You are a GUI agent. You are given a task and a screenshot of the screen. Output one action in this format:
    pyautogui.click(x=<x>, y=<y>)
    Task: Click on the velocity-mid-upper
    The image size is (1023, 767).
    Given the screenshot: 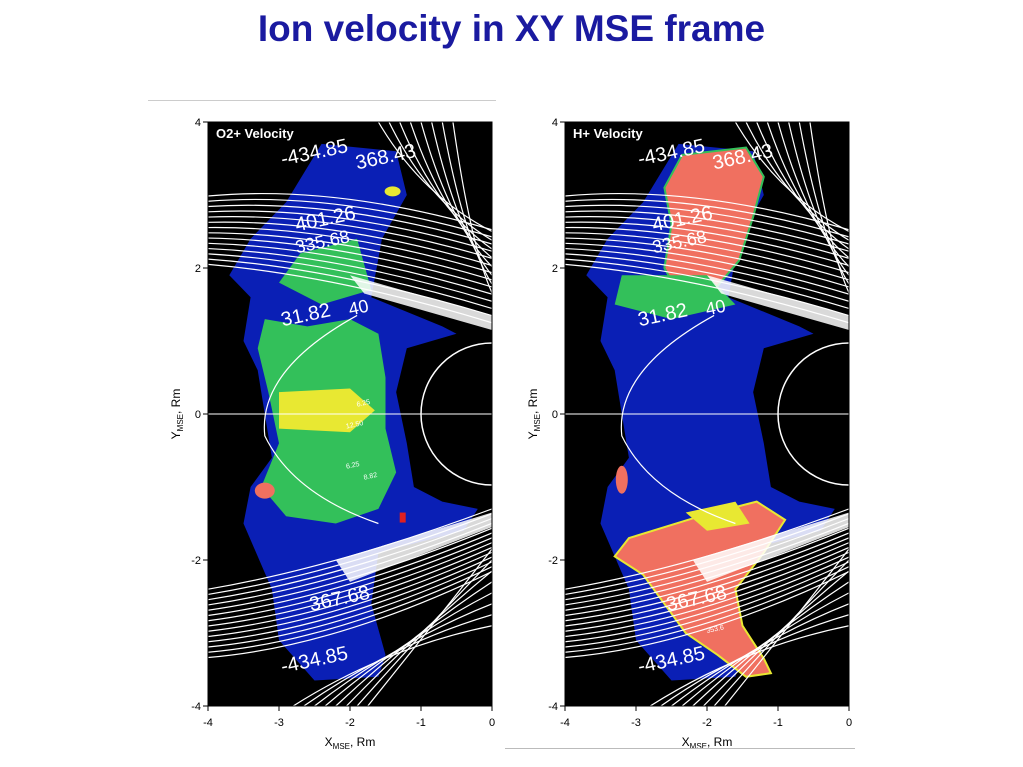 What is the action you would take?
    pyautogui.click(x=325, y=271)
    